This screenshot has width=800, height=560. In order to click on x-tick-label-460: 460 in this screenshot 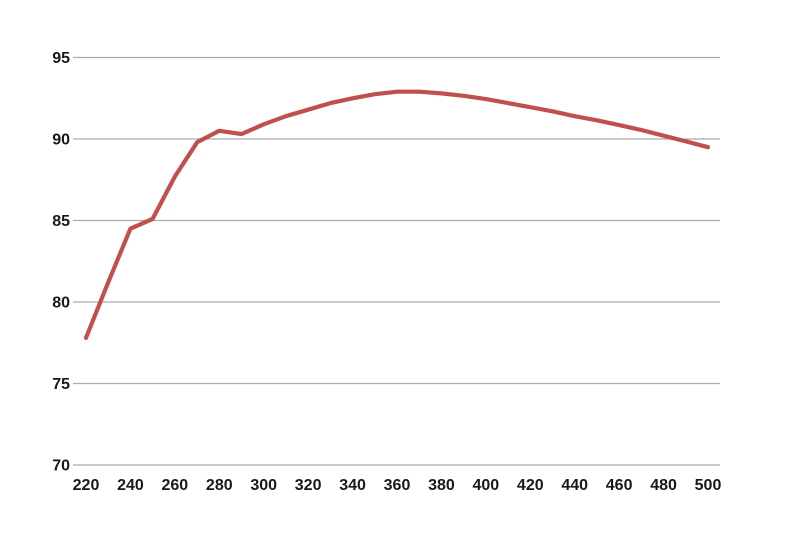, I will do `click(619, 485)`.